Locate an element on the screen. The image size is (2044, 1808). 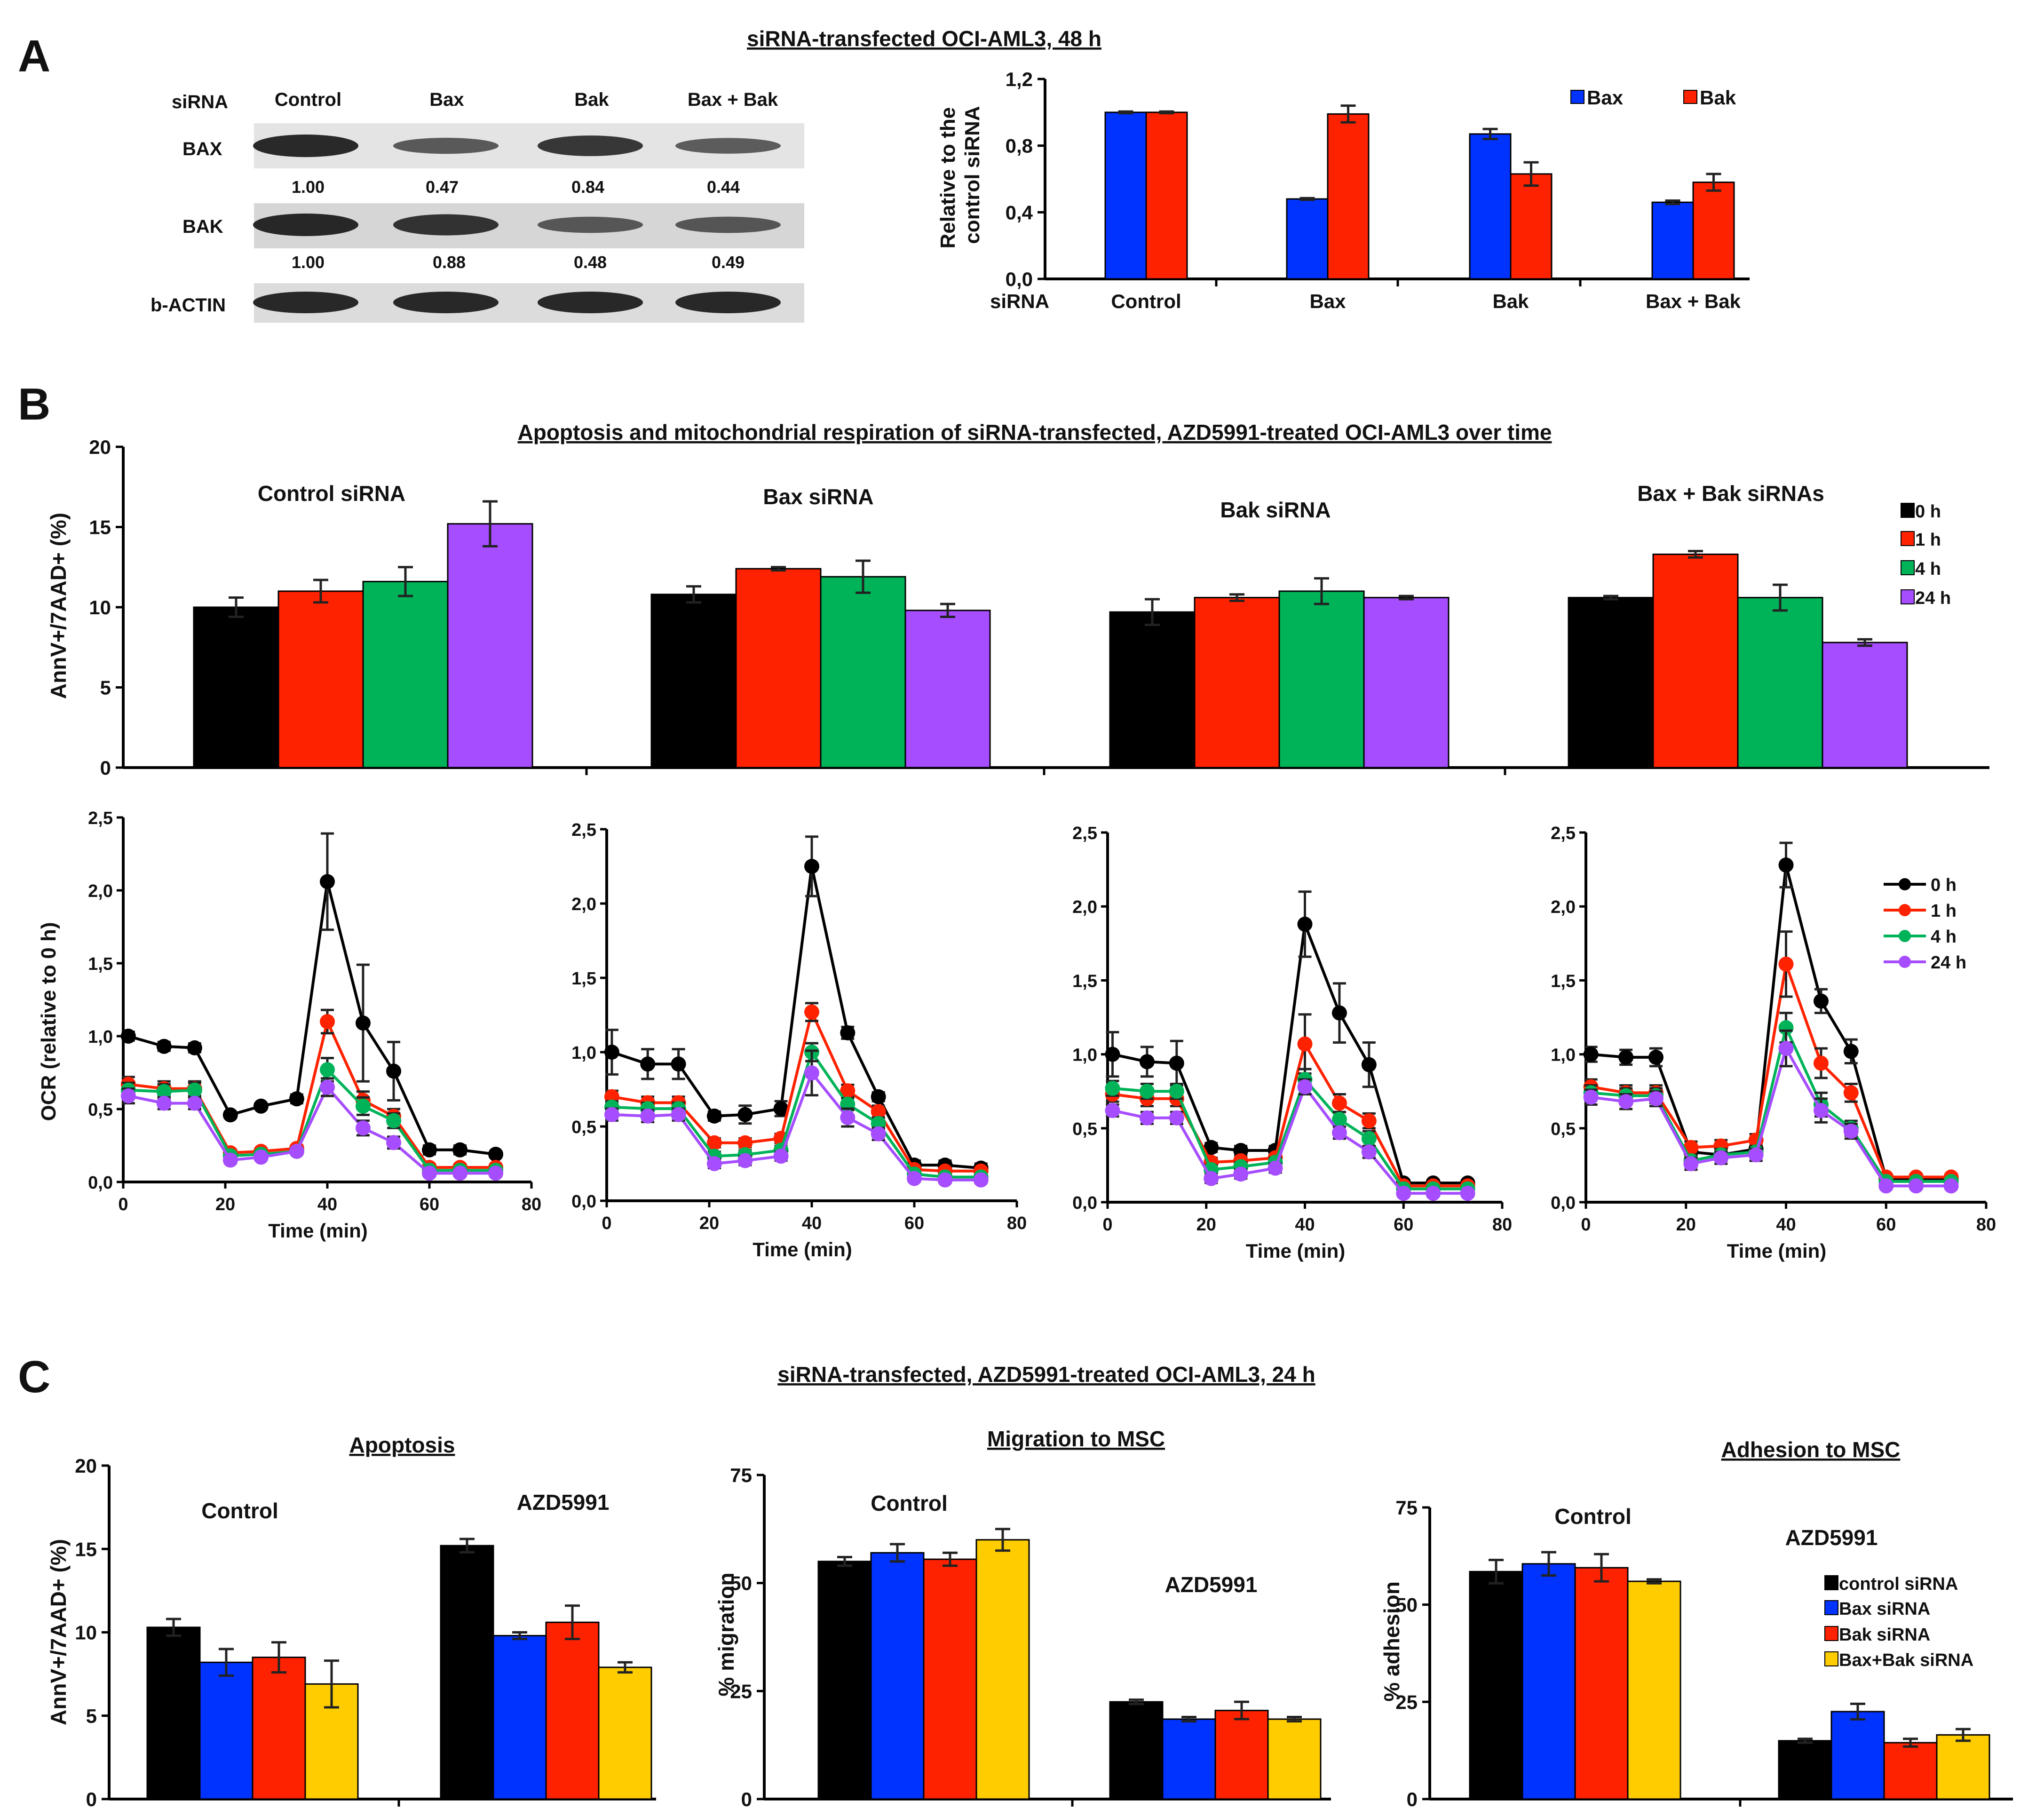
y-tick-label: 0 is located at coordinates (91, 1798).